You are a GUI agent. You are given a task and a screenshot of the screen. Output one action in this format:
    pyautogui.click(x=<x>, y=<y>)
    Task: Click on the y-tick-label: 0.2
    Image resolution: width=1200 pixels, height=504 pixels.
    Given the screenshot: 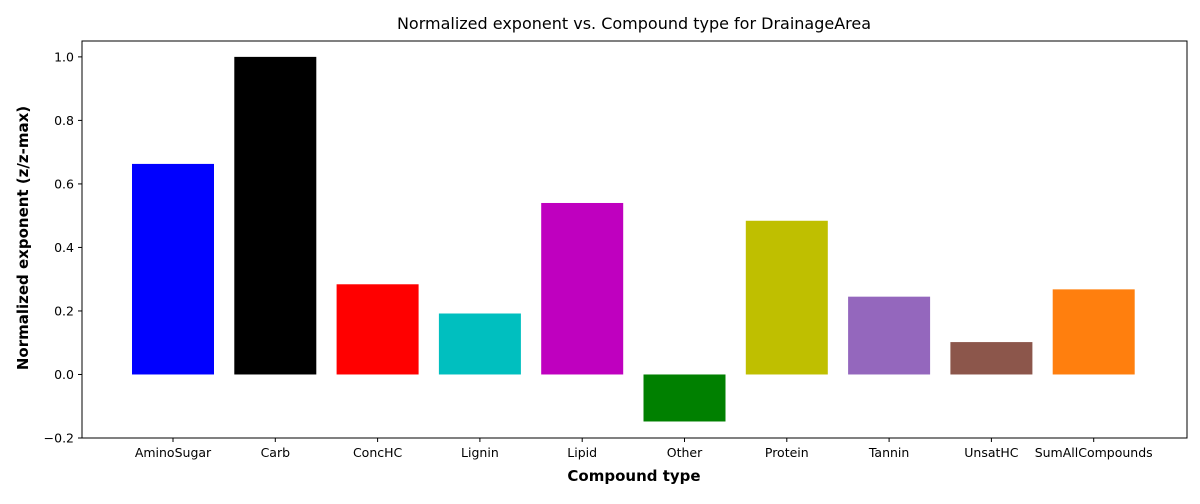 What is the action you would take?
    pyautogui.click(x=64, y=310)
    